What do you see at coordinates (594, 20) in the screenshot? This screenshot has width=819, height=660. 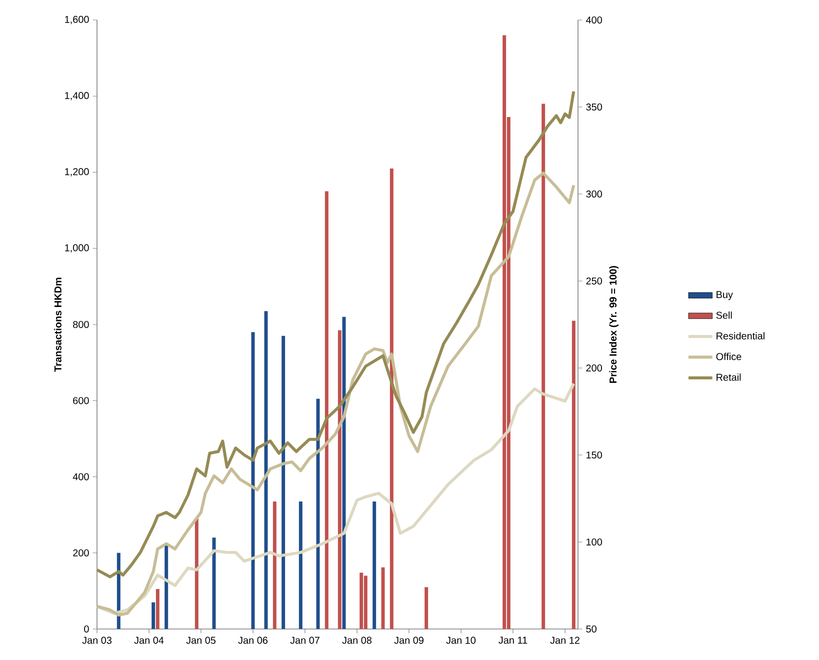 I see `y2-tick-label: 400` at bounding box center [594, 20].